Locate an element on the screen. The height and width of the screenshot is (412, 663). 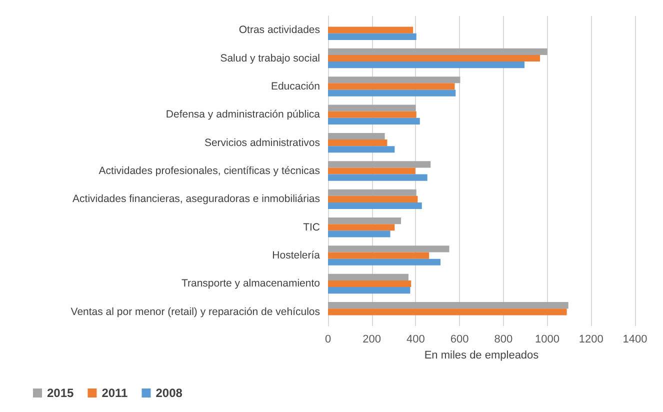
y-tick-label: Actividades profesionales, científicas y técnicas is located at coordinates (209, 171).